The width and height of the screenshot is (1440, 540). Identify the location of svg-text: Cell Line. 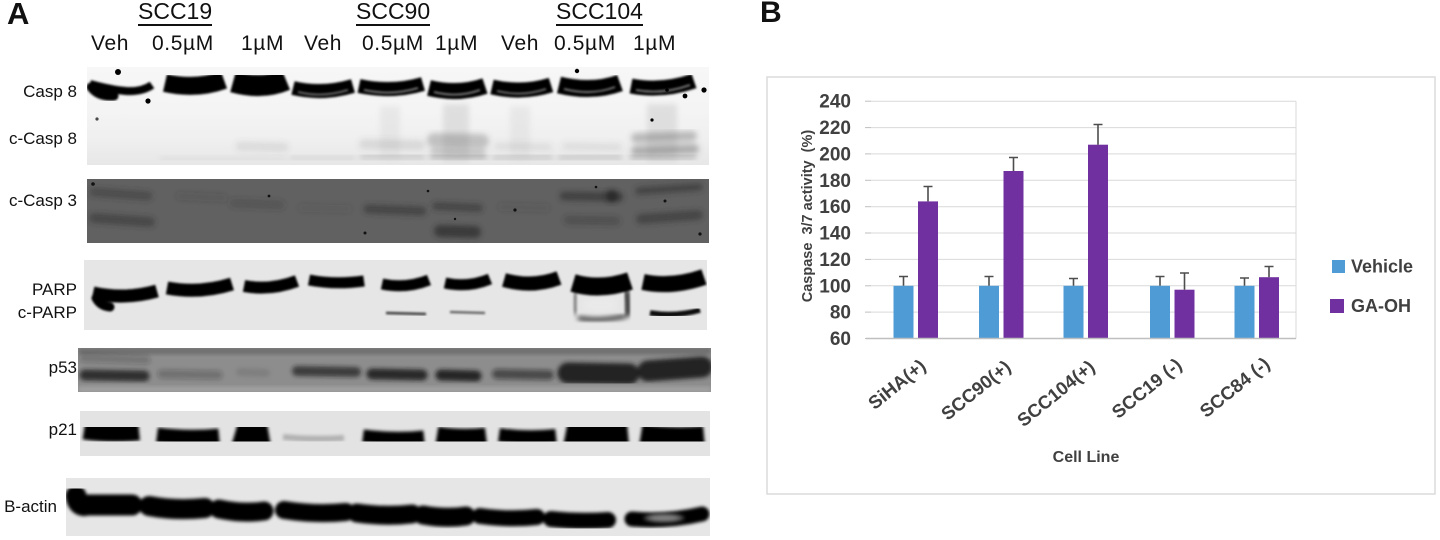
(1086, 457).